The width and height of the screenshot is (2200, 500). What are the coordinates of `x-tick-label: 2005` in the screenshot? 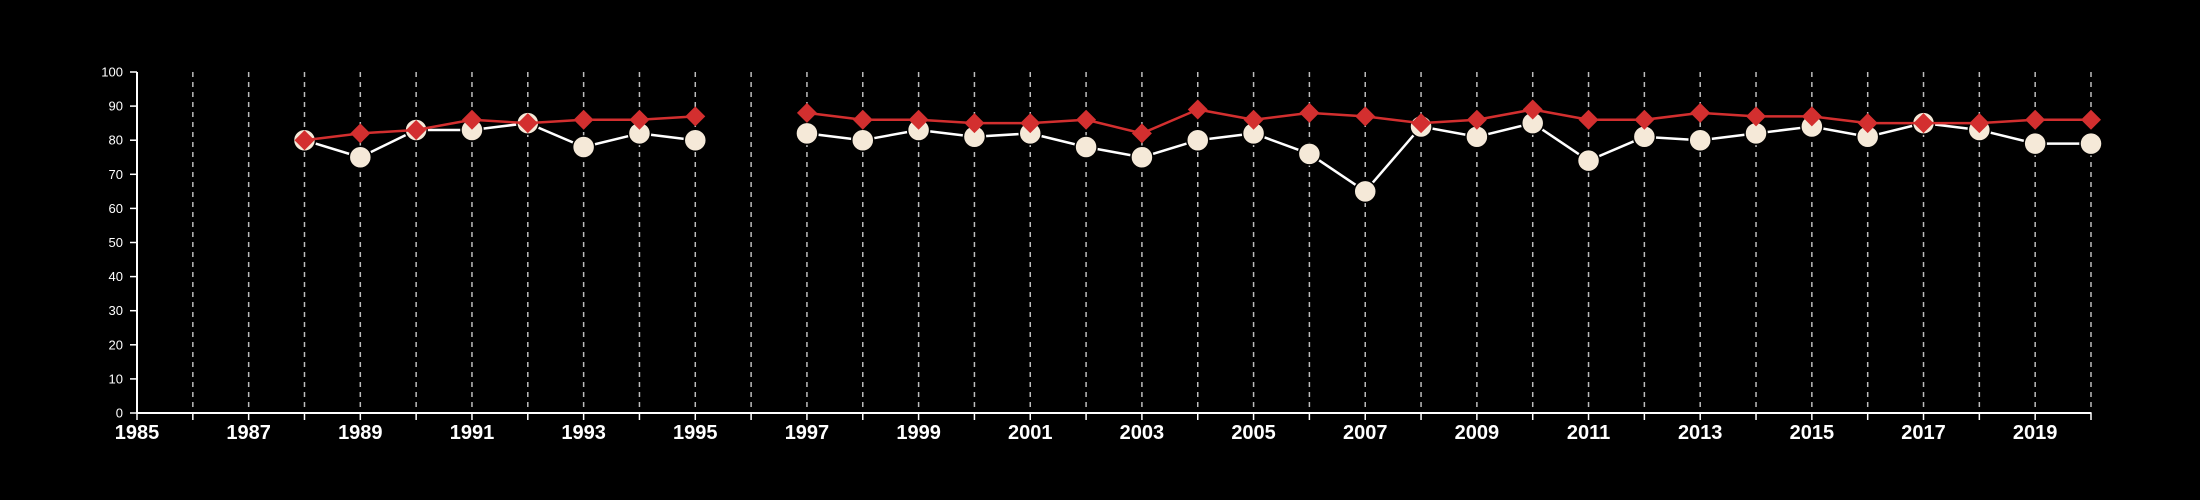 It's located at (1253, 433).